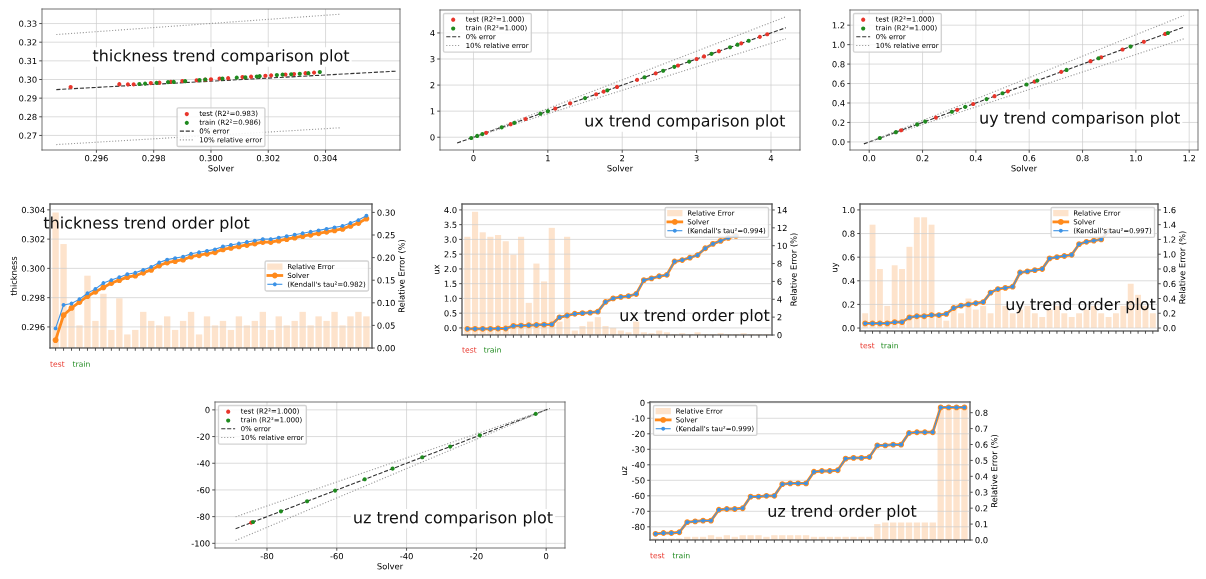  Describe the element at coordinates (386, 235) in the screenshot. I see `y2-tick-label: 0.25` at that location.